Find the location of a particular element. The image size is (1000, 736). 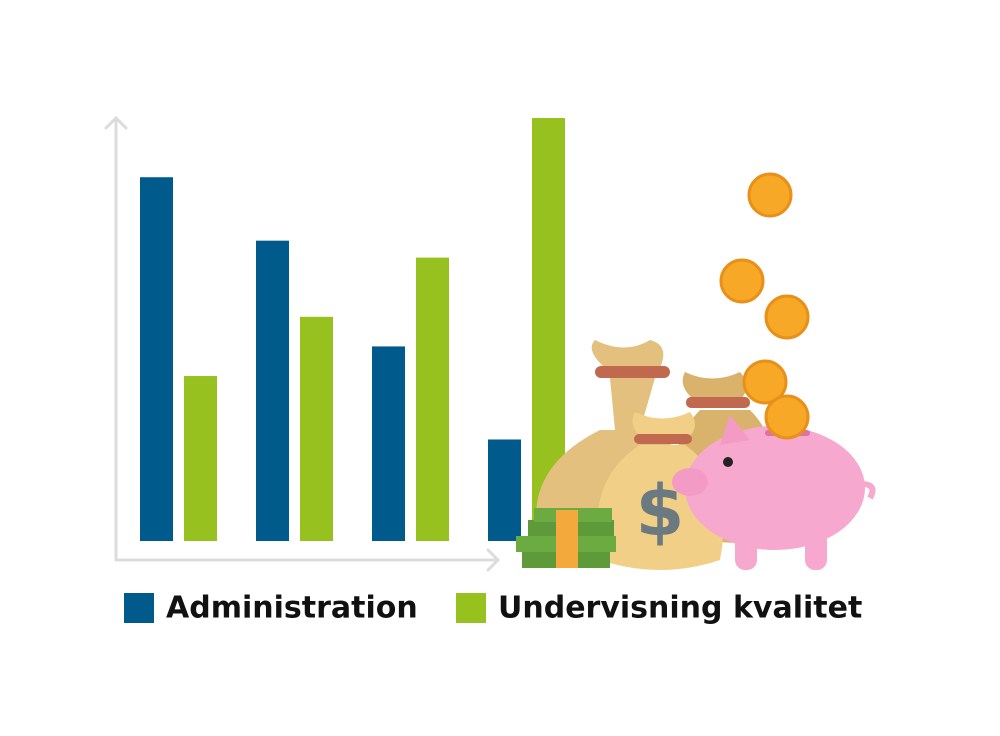

x-axis-arrow is located at coordinates (493, 560).